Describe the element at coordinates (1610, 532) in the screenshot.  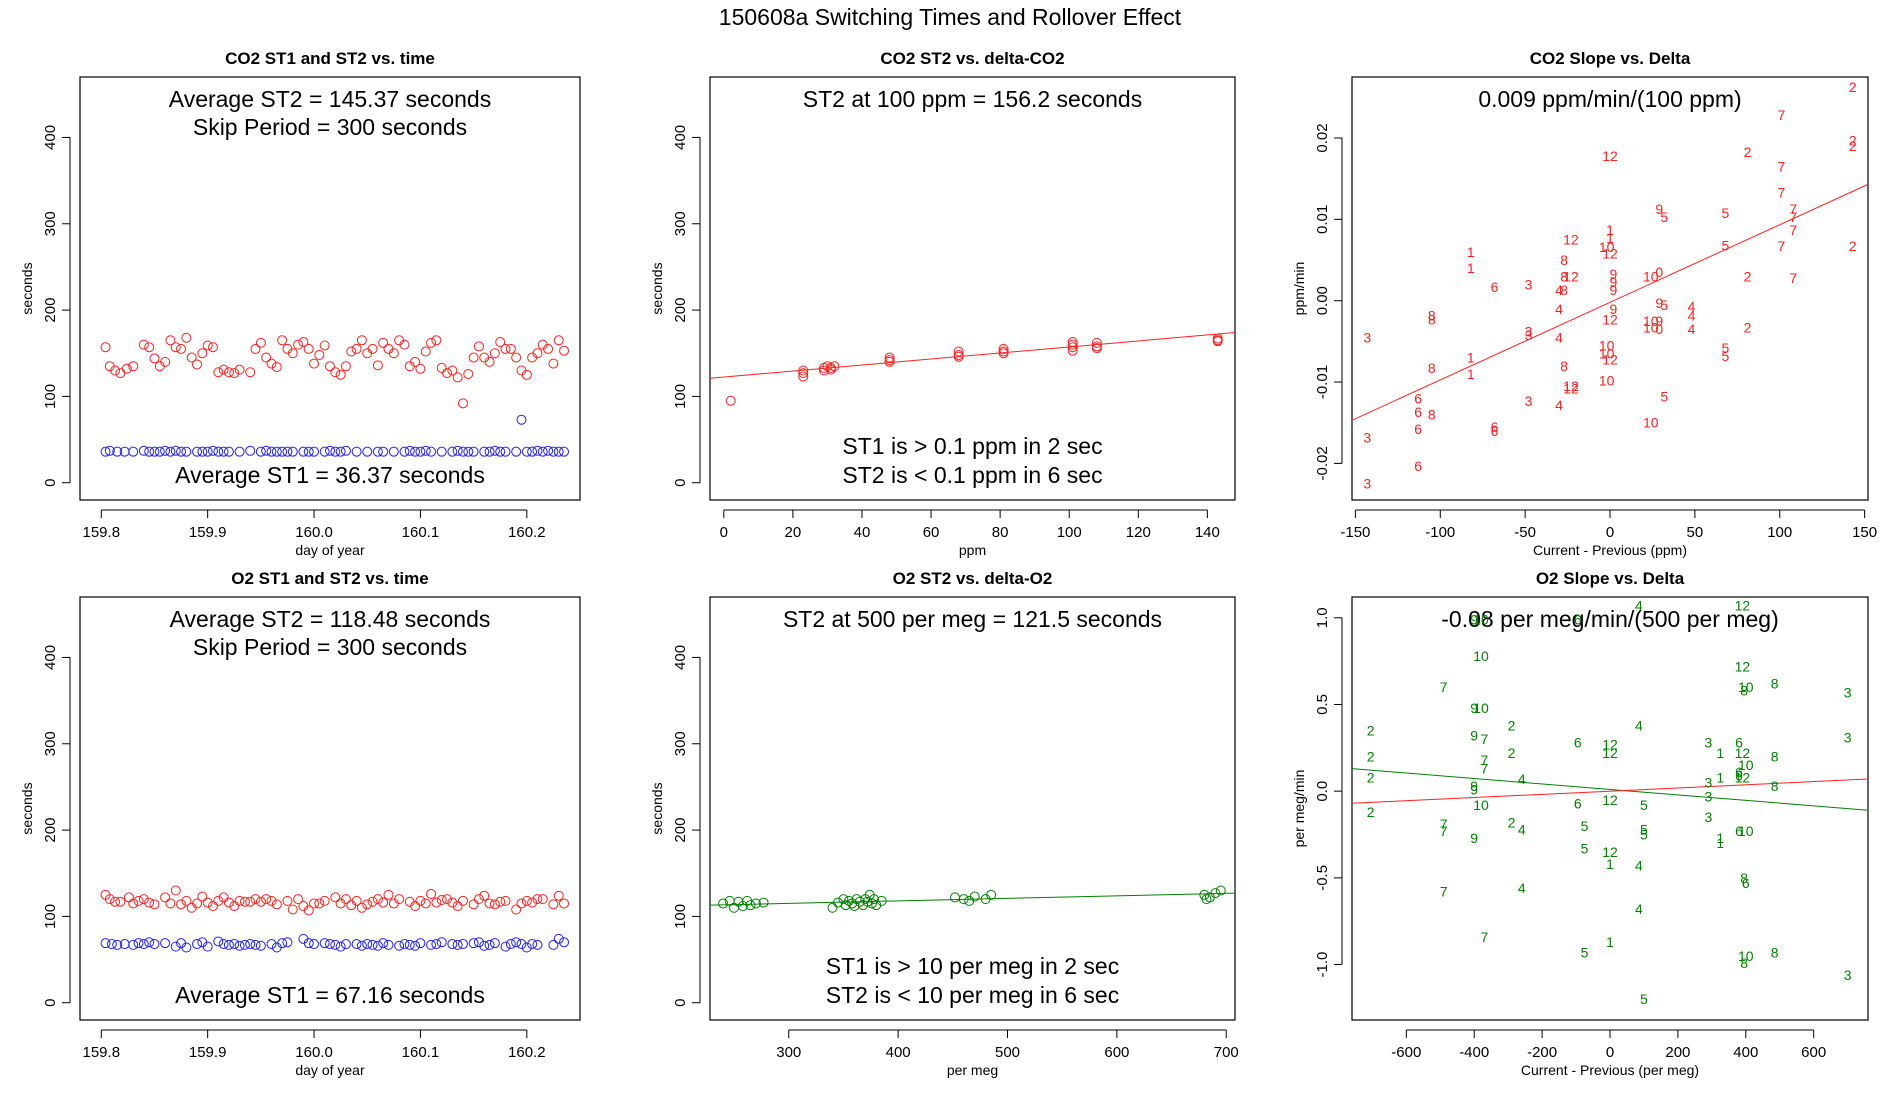
I see `x-tick-label: 0` at that location.